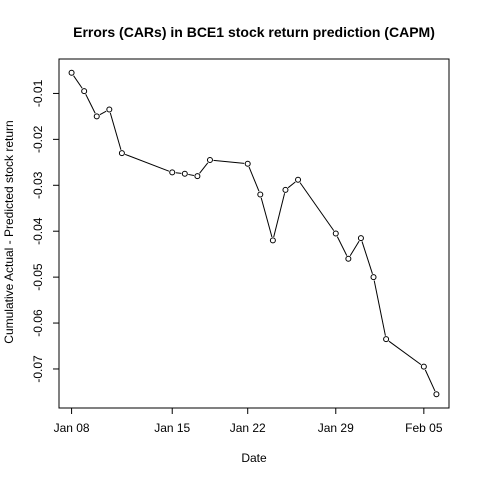 The image size is (480, 485). I want to click on y-tick-label: -0.02, so click(38, 139).